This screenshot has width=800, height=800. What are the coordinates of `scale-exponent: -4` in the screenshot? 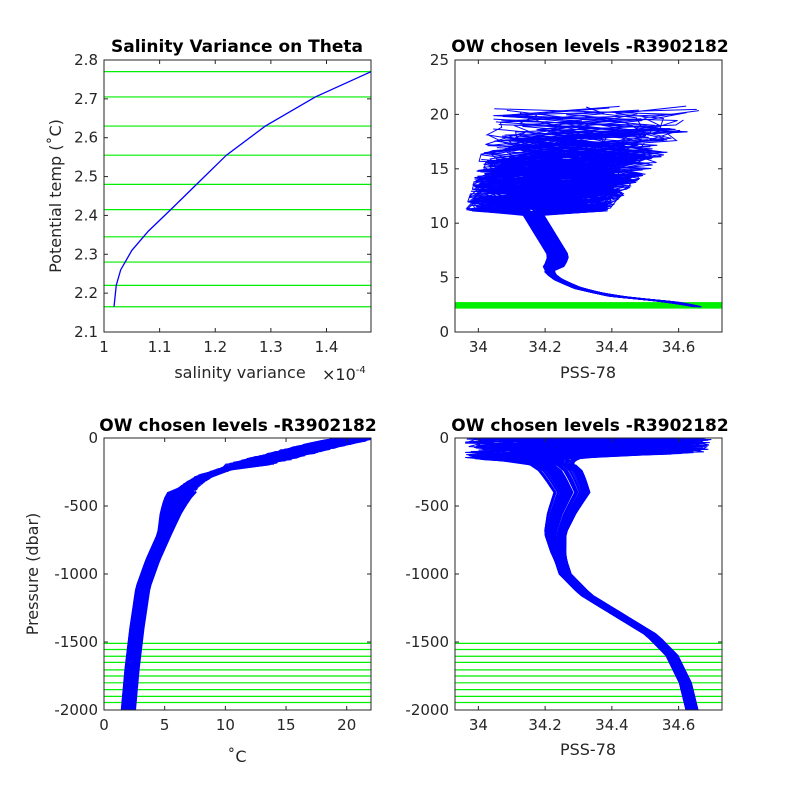 It's located at (361, 370).